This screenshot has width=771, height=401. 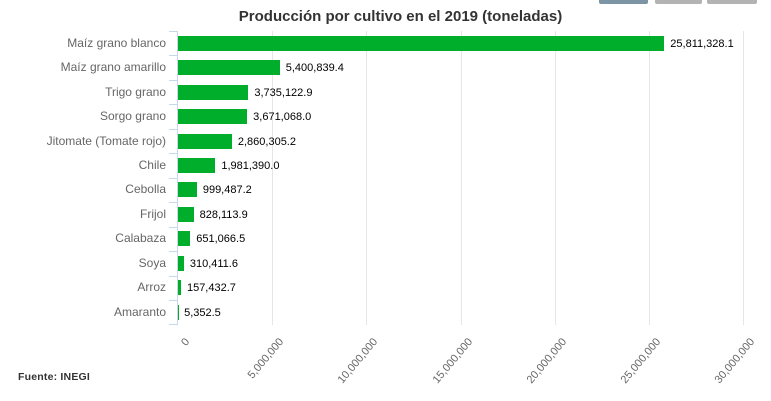 I want to click on category-label: Maíz grano amarillo, so click(x=113, y=67).